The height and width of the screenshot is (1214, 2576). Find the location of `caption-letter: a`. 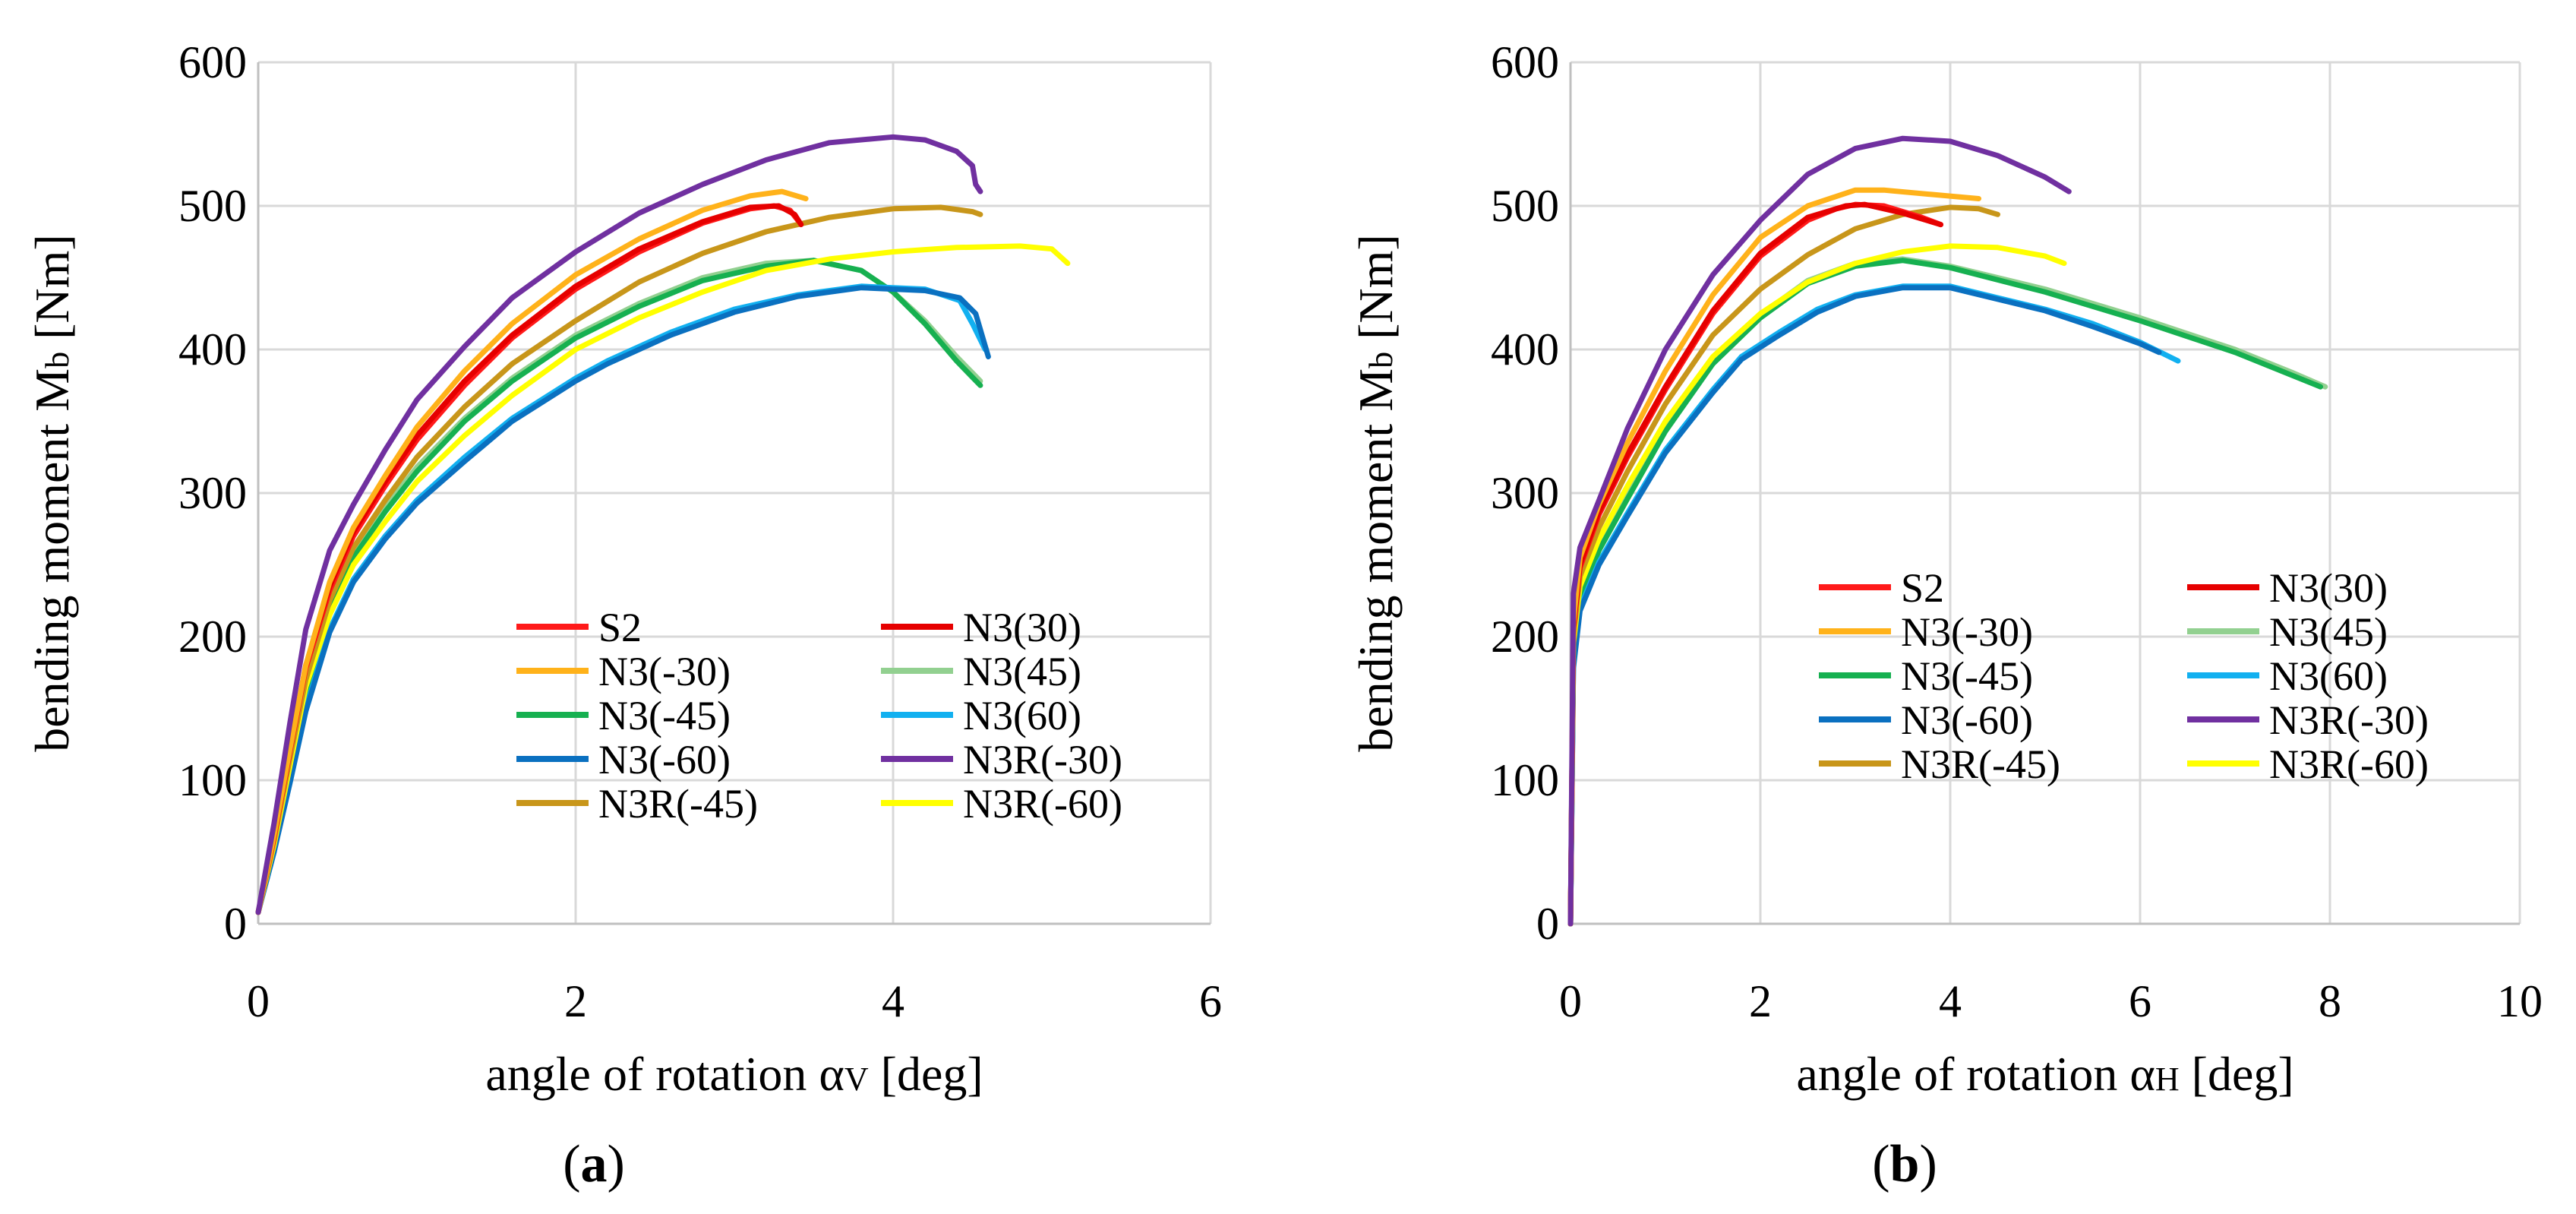

caption-letter: a is located at coordinates (594, 1164).